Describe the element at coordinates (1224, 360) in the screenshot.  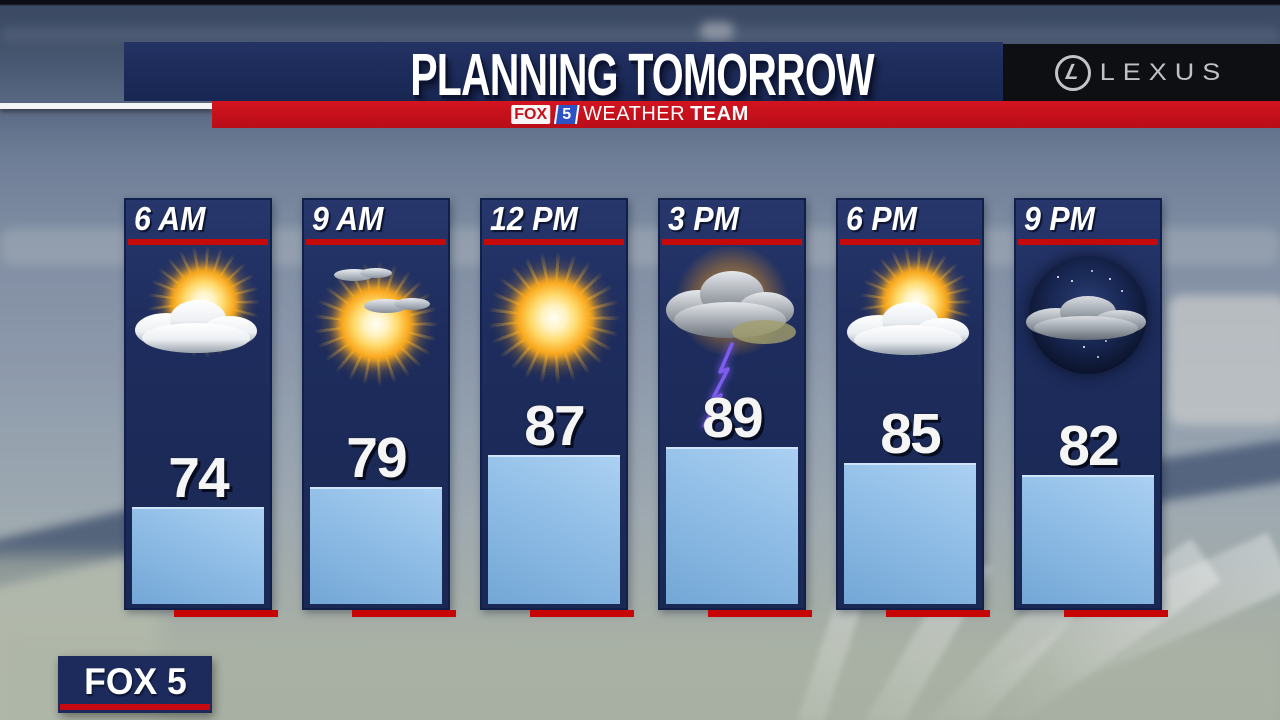
I see `building-right` at that location.